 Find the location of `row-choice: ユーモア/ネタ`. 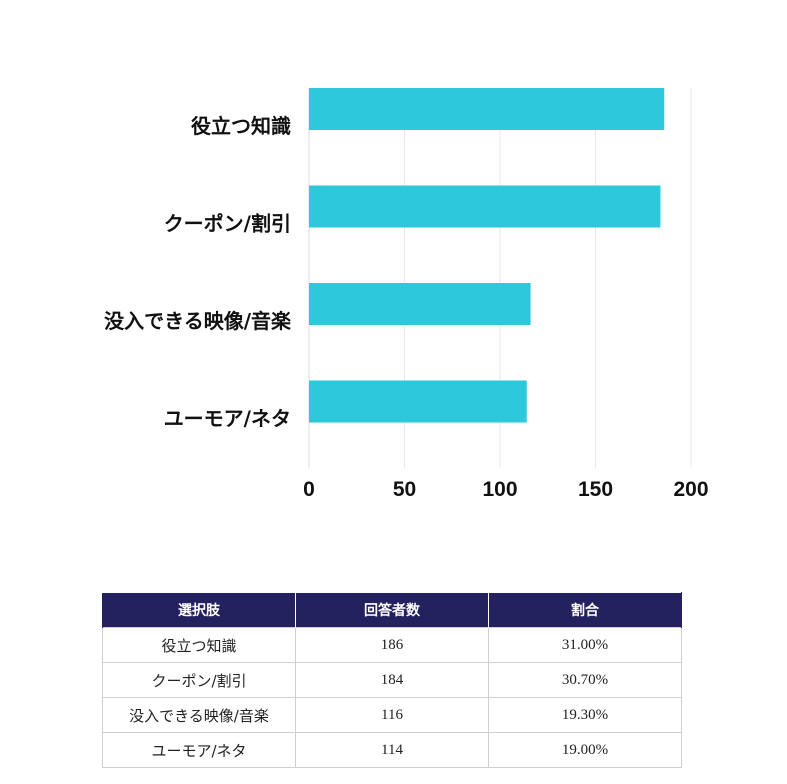

row-choice: ユーモア/ネタ is located at coordinates (199, 750).